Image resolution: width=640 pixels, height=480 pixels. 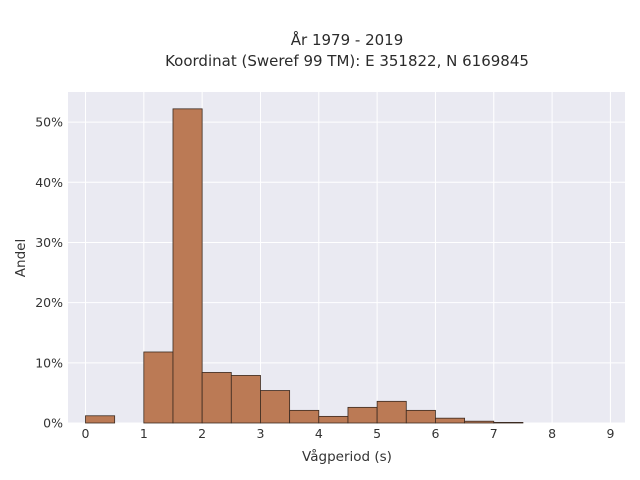 I want to click on x-axis-ticks: 0 1 2 3 4 5 6 7 8 9, so click(x=348, y=433).